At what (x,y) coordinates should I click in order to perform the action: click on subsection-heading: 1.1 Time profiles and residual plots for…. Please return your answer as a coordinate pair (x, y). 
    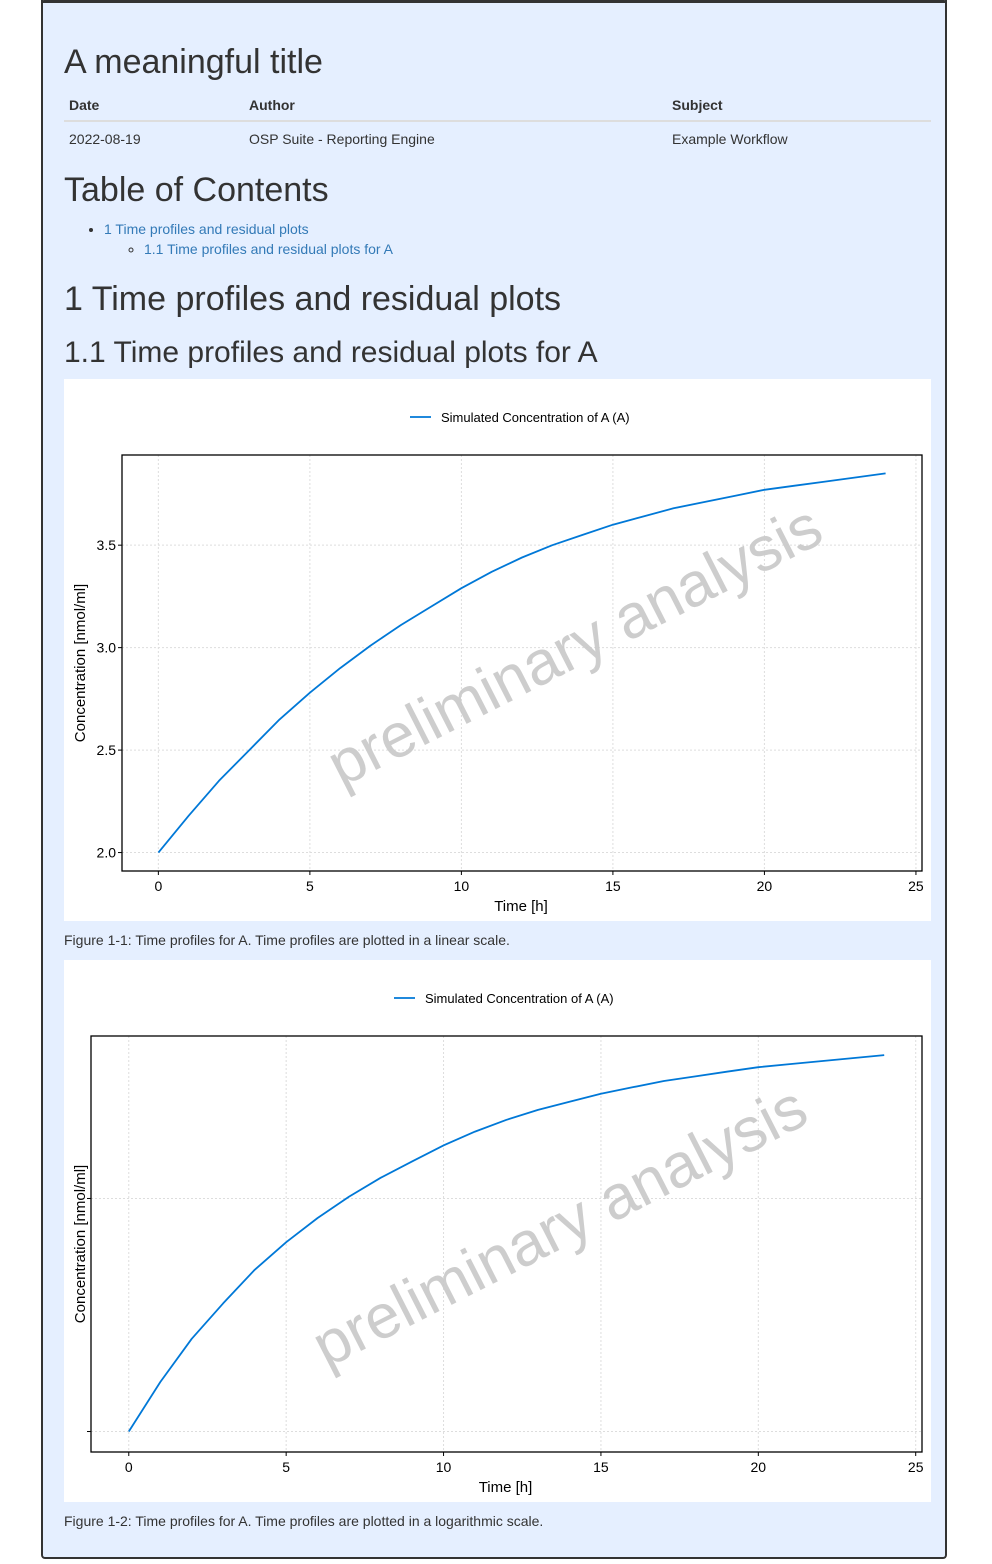
    Looking at the image, I should click on (331, 352).